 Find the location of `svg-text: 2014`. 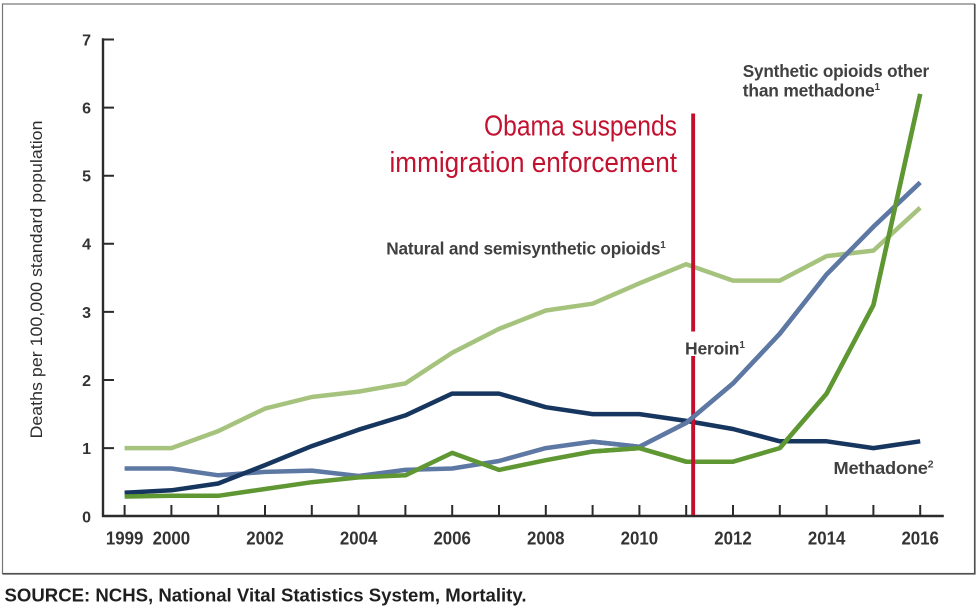

svg-text: 2014 is located at coordinates (827, 539).